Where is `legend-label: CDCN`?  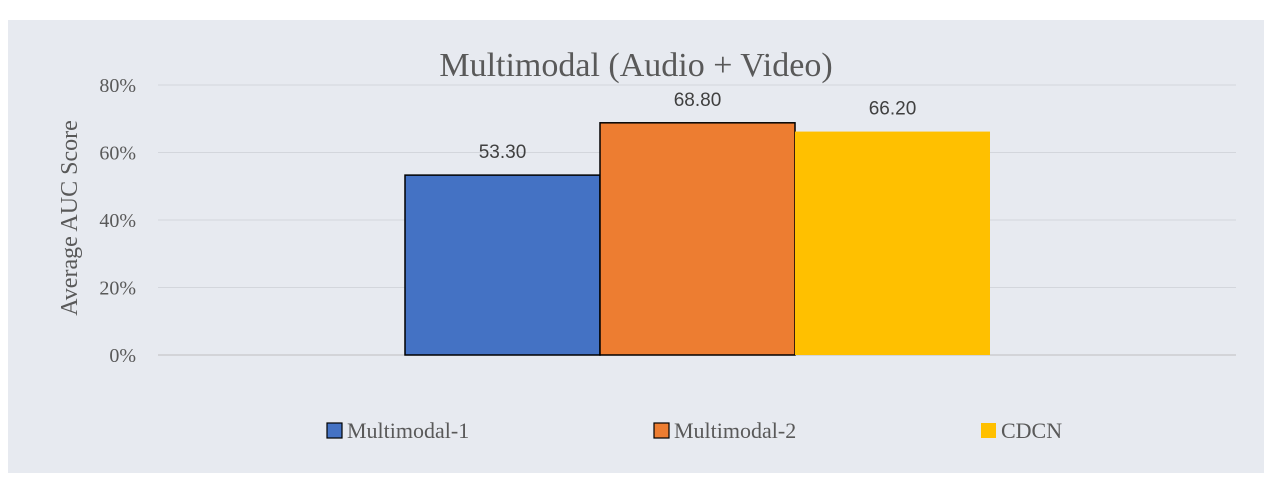 legend-label: CDCN is located at coordinates (1031, 430).